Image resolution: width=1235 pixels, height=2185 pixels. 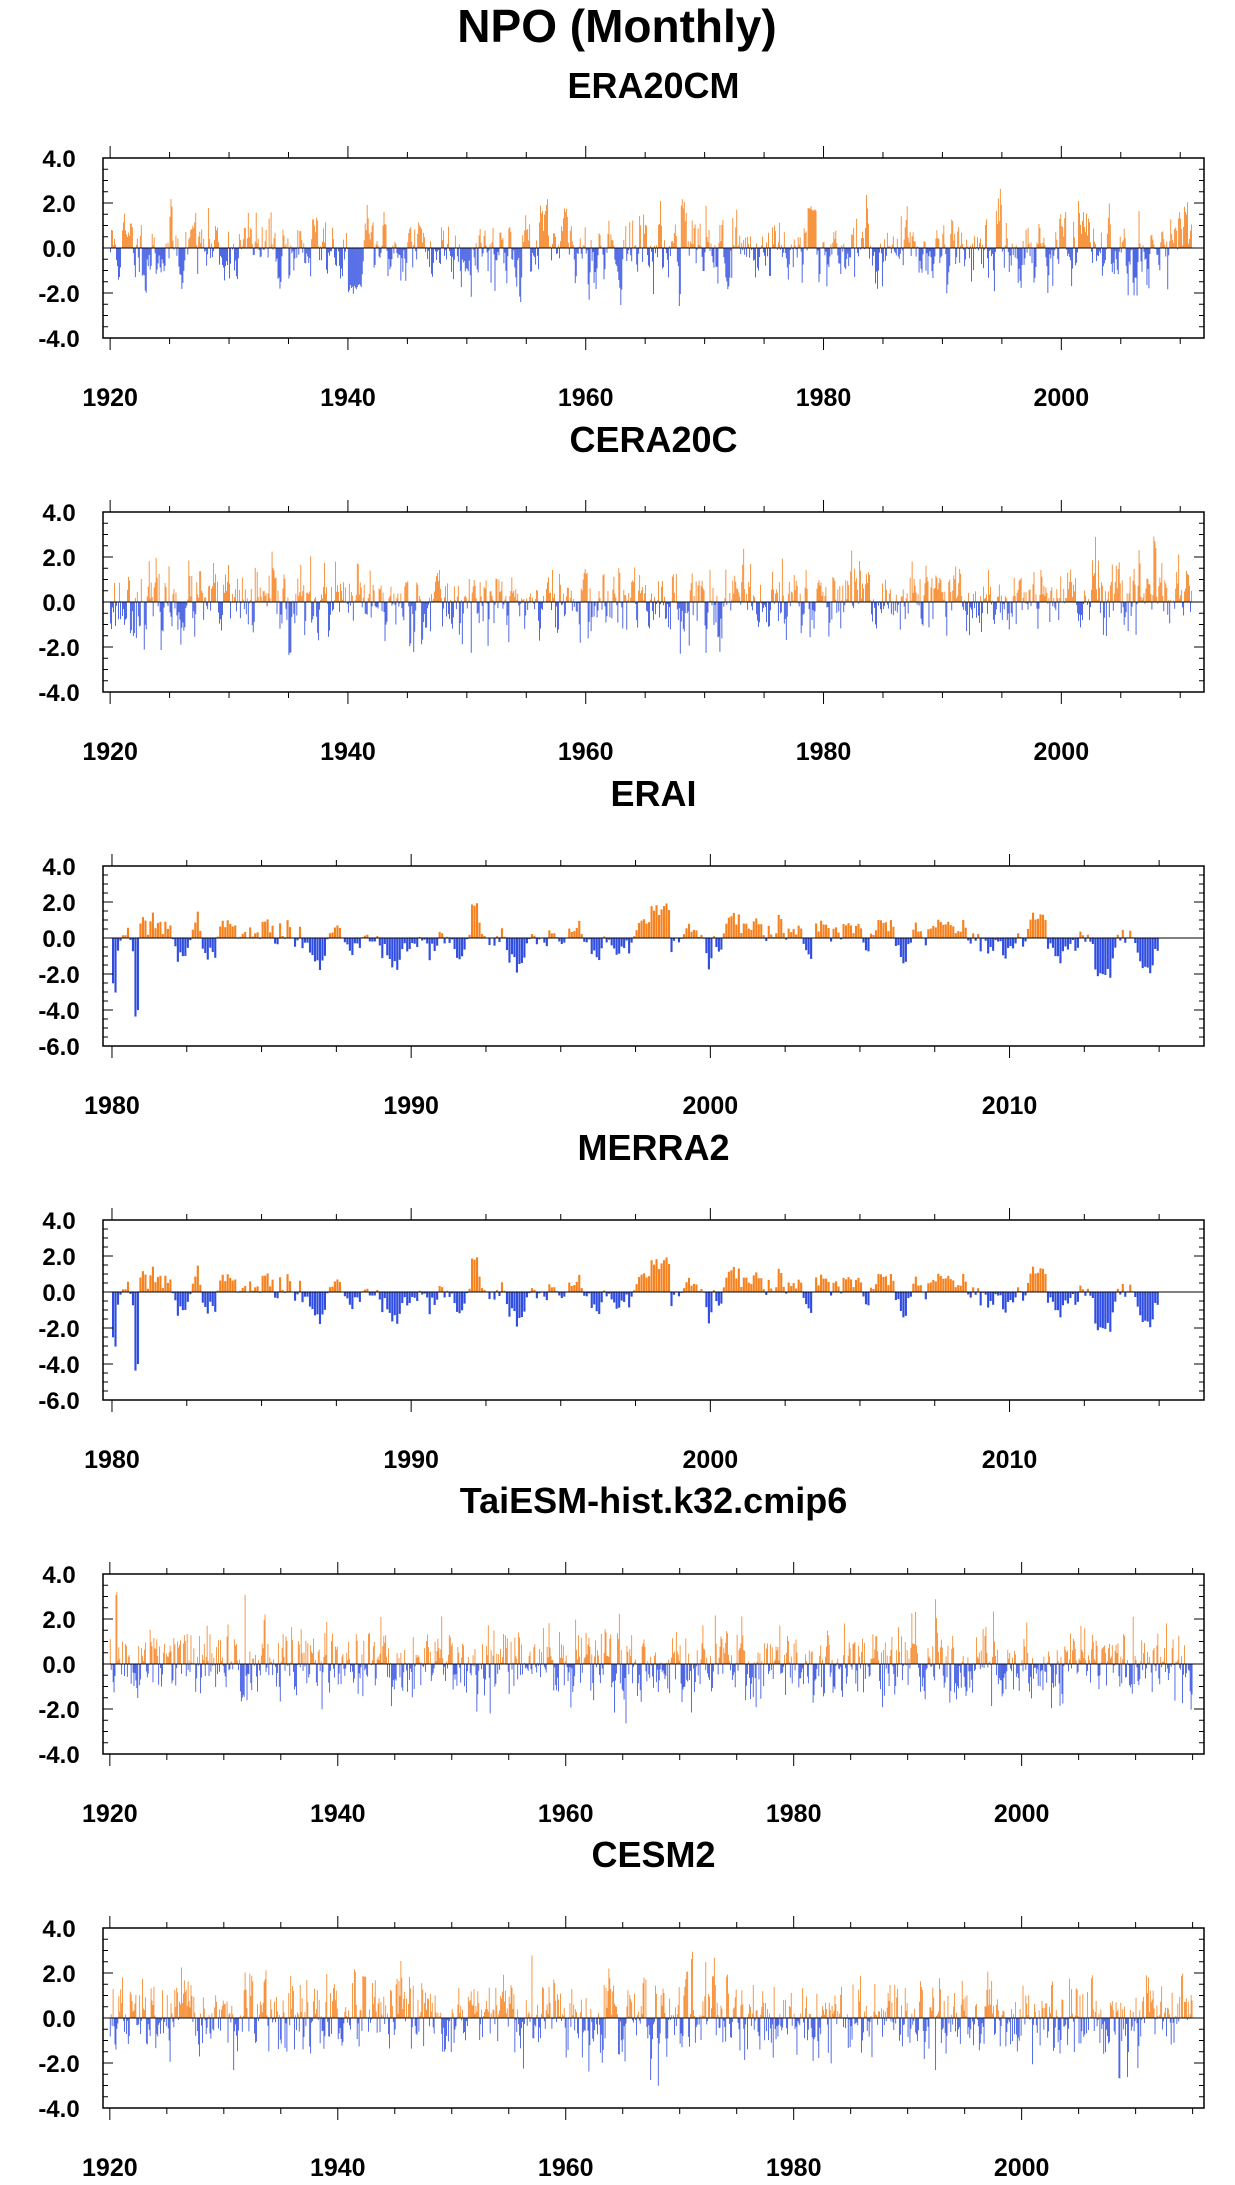 I want to click on y-tick-label: 2.0, so click(x=58, y=558).